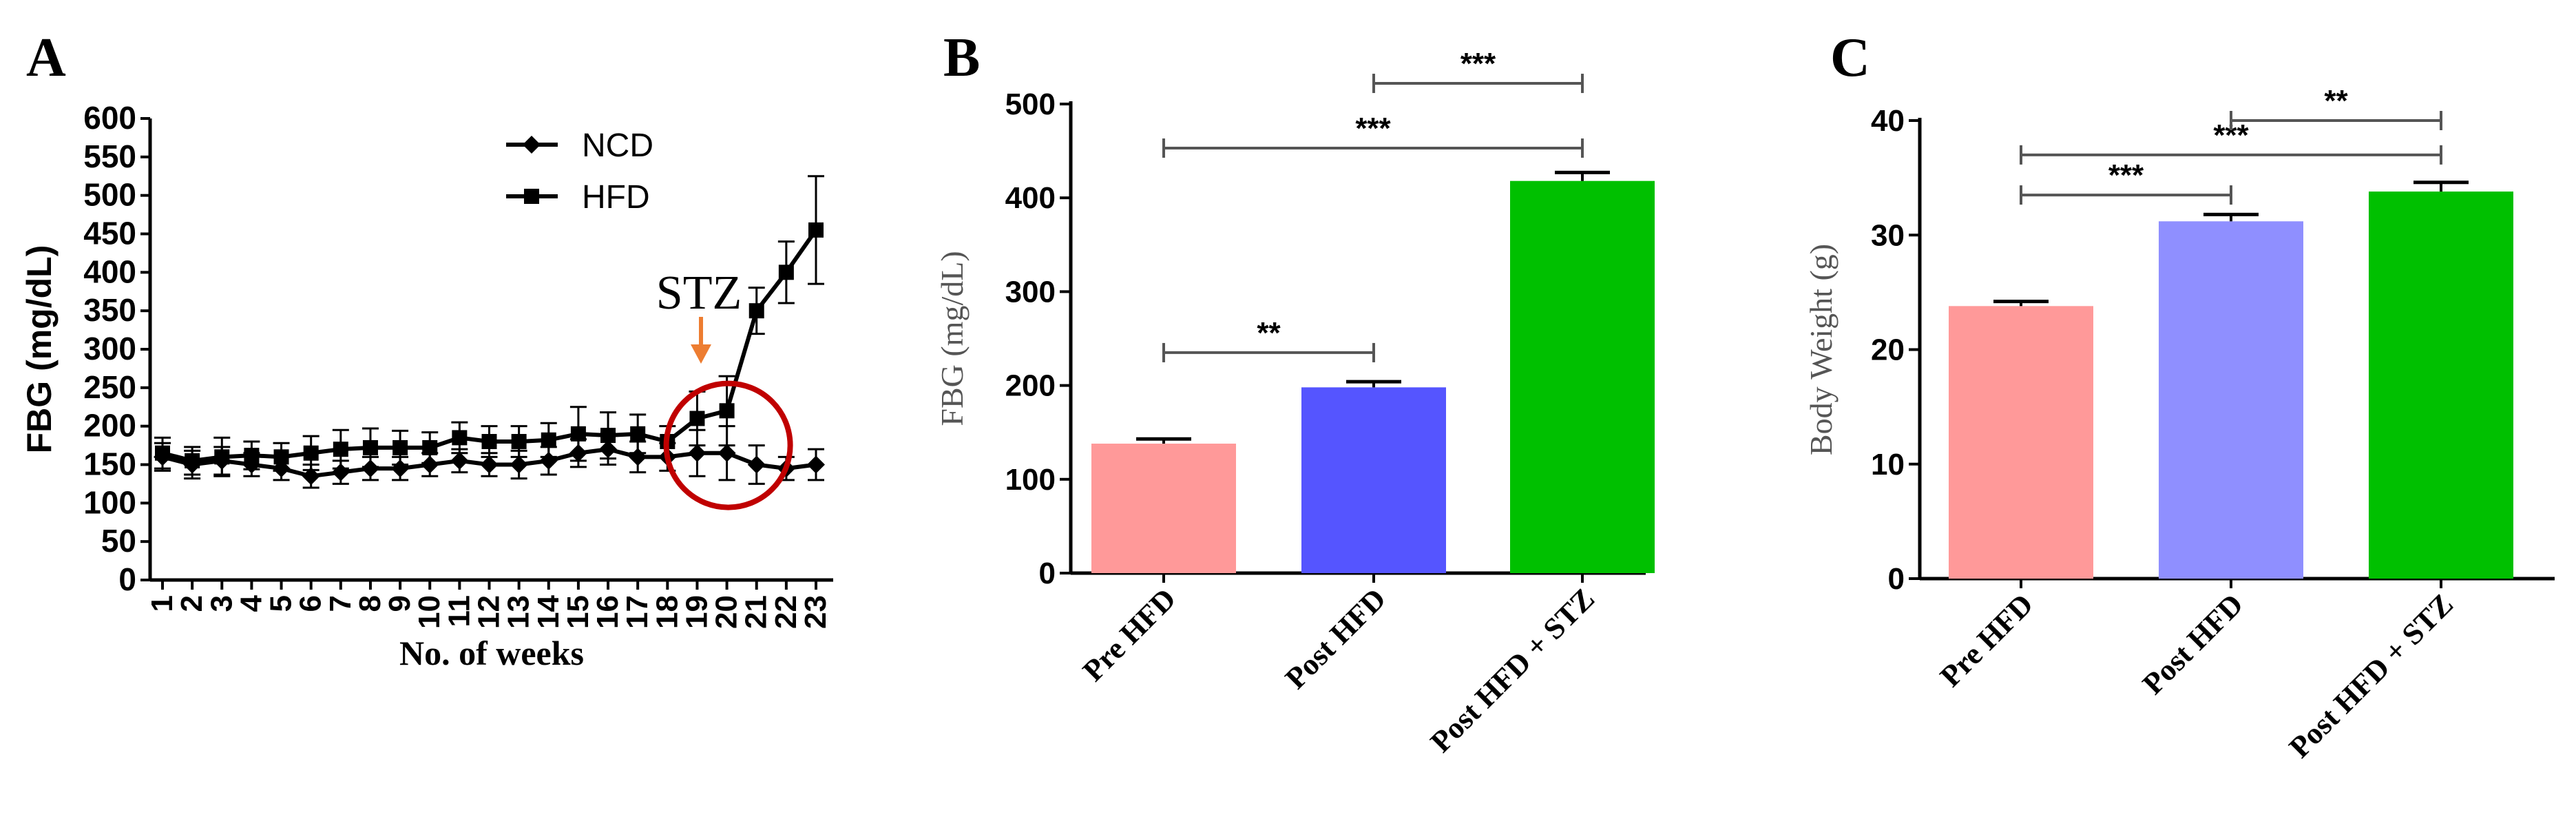 The width and height of the screenshot is (2576, 839). Describe the element at coordinates (952, 338) in the screenshot. I see `y-axis-label: FBG (mg/dL)` at that location.